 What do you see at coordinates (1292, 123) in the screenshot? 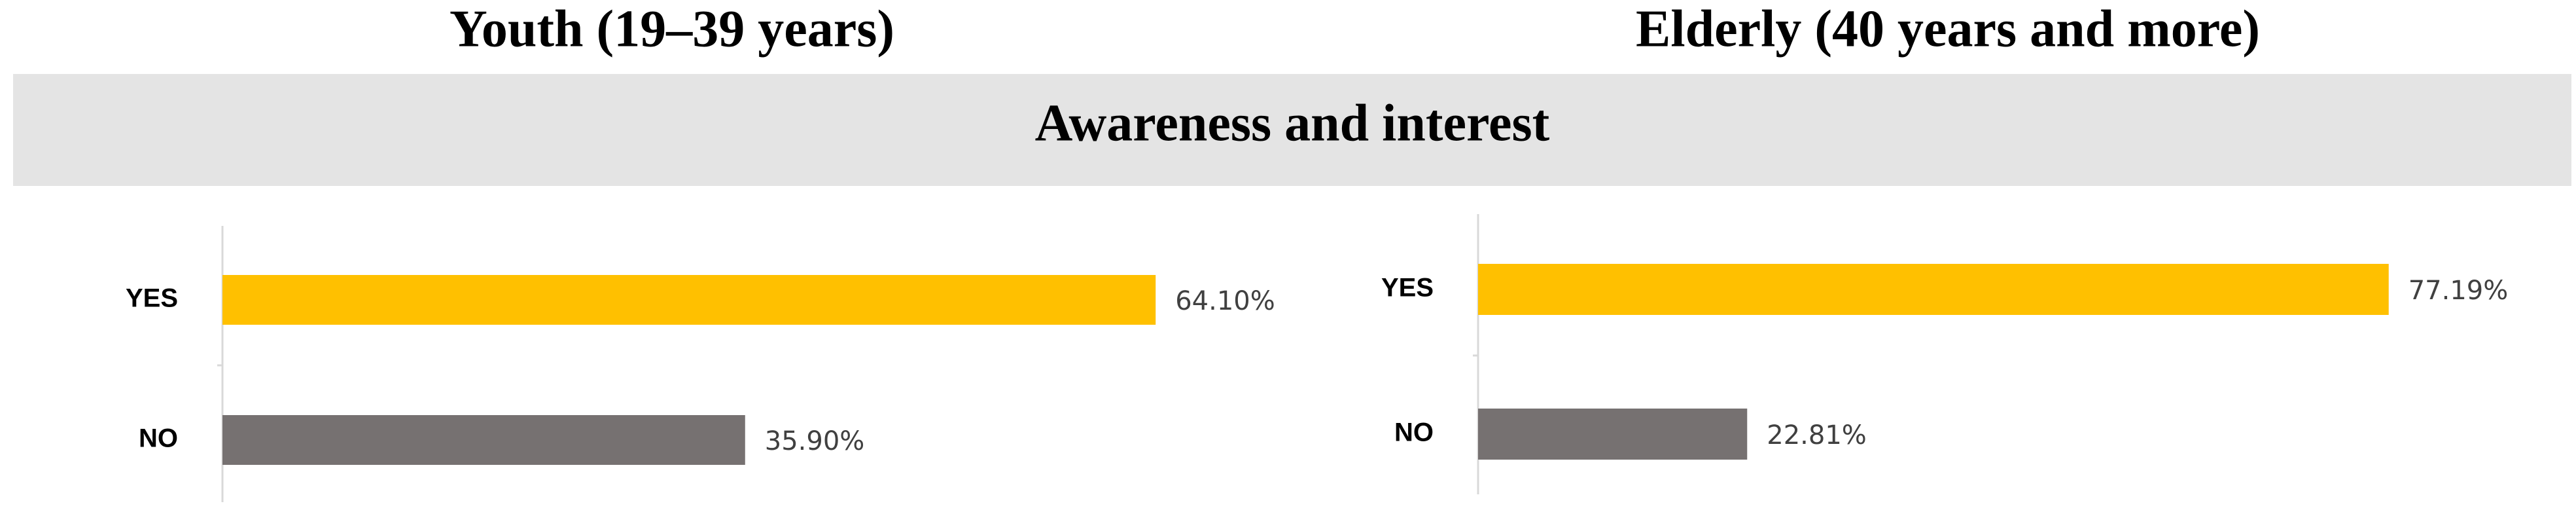
I see `section-title: Awareness and interest` at bounding box center [1292, 123].